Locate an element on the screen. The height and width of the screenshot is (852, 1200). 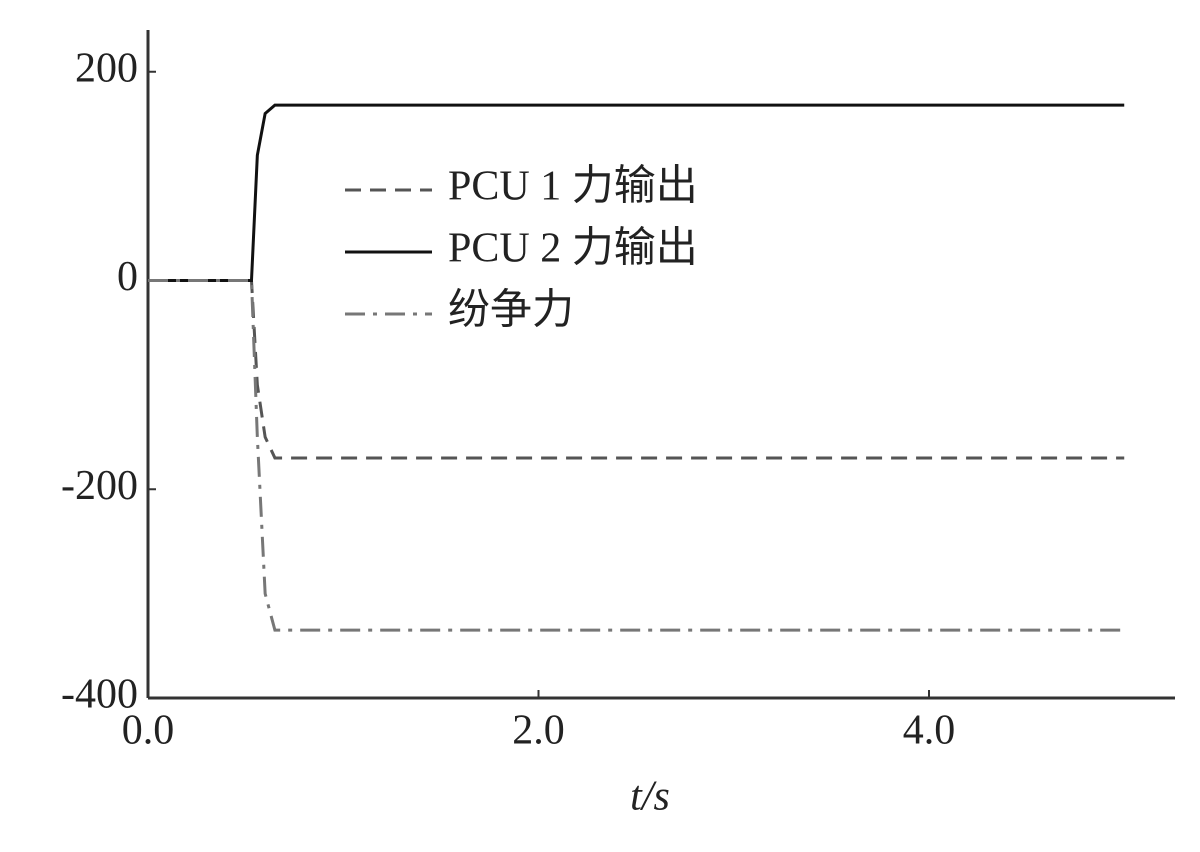
x-tick-label: 2.0 is located at coordinates (538, 731).